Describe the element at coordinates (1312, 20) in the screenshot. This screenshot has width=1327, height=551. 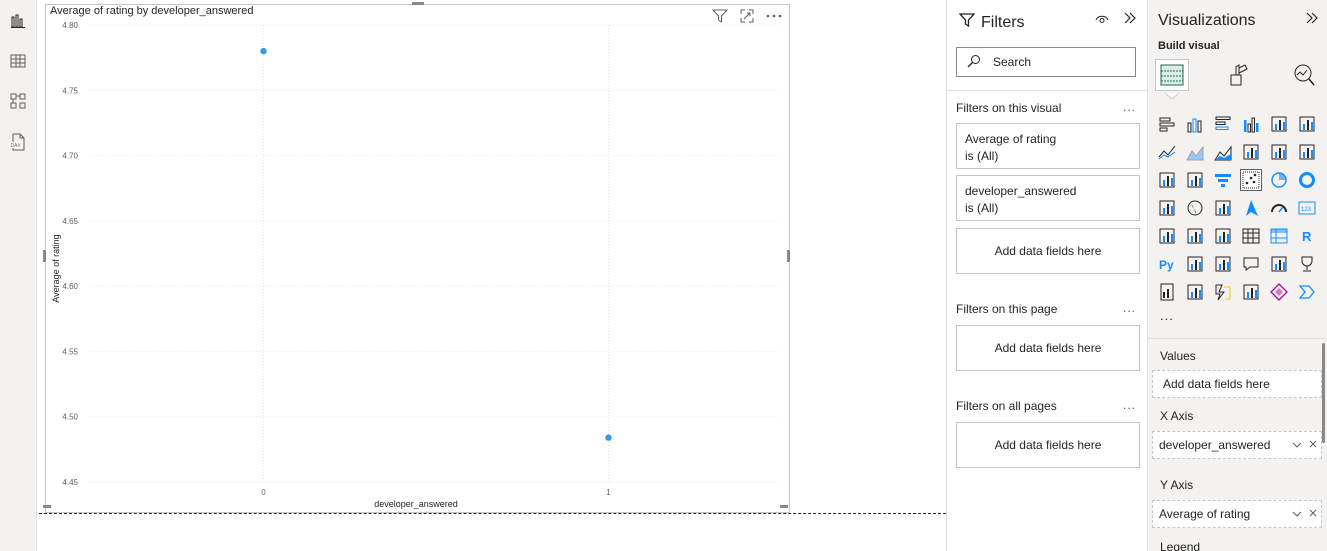
I see `collapse-visualizations-icon` at that location.